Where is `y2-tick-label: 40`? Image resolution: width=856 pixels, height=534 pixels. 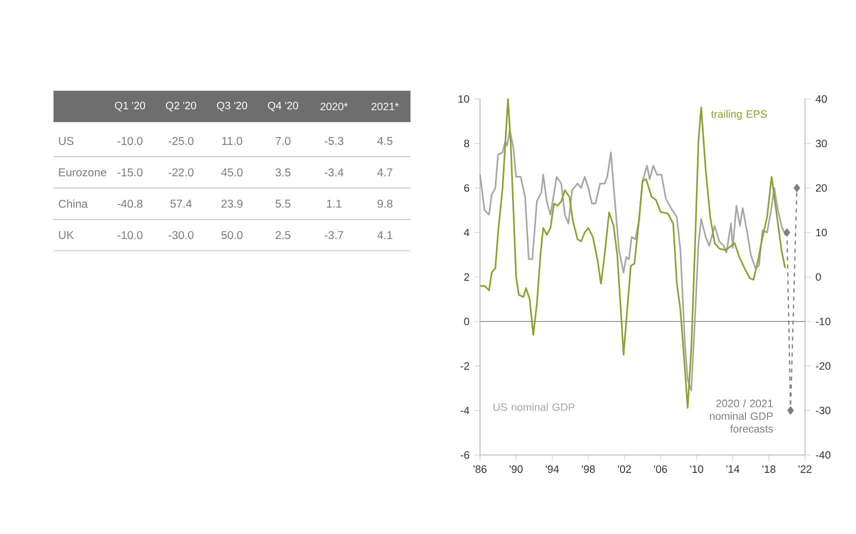
y2-tick-label: 40 is located at coordinates (821, 99).